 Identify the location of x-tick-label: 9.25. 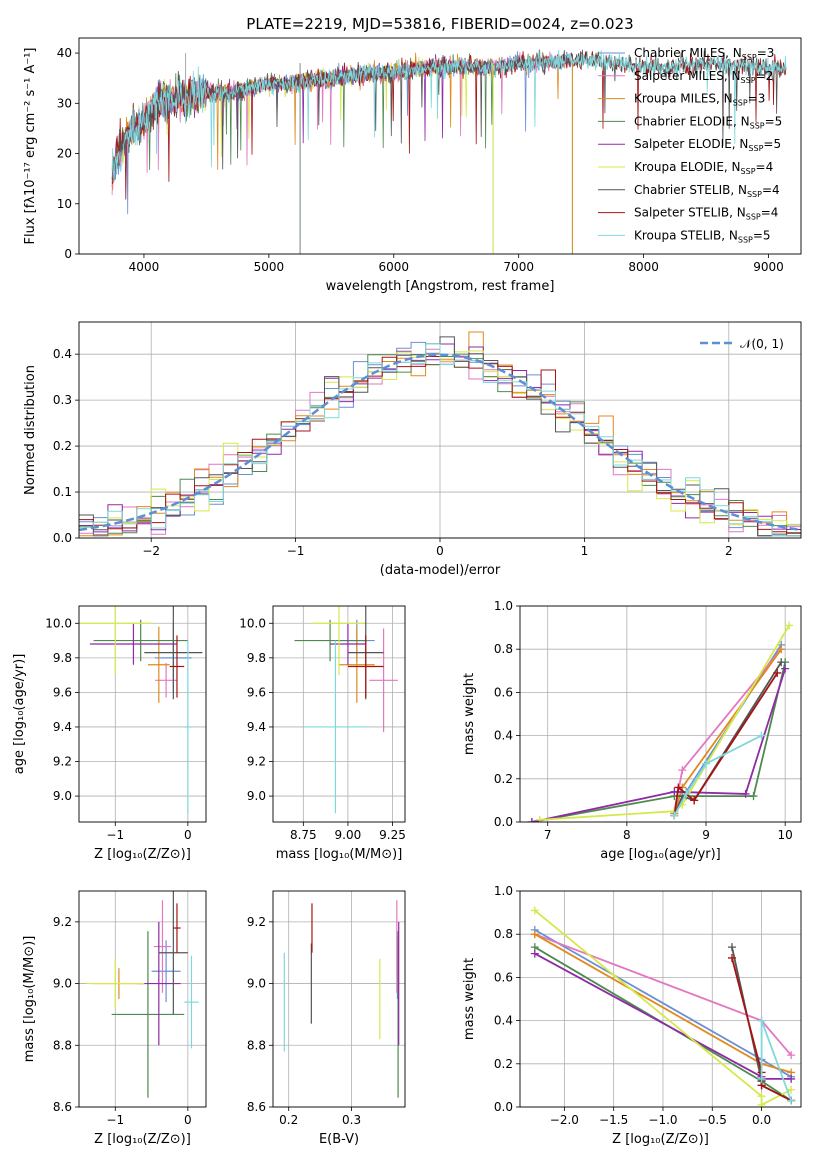
(392, 835).